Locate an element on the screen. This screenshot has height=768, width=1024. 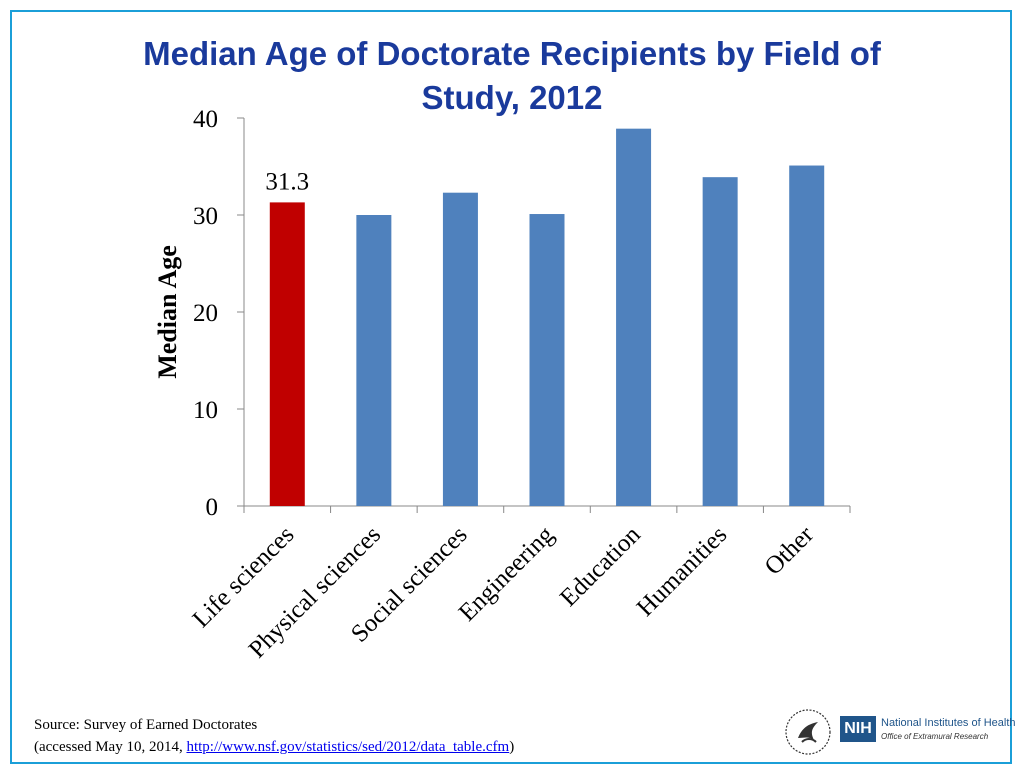
x-tick-label: Engineering is located at coordinates (507, 574).